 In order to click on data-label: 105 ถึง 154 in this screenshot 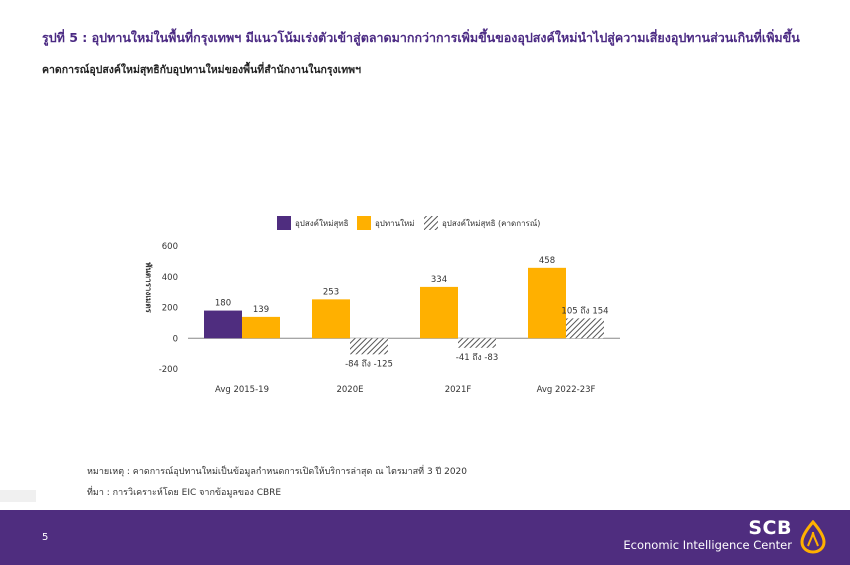, I will do `click(584, 311)`.